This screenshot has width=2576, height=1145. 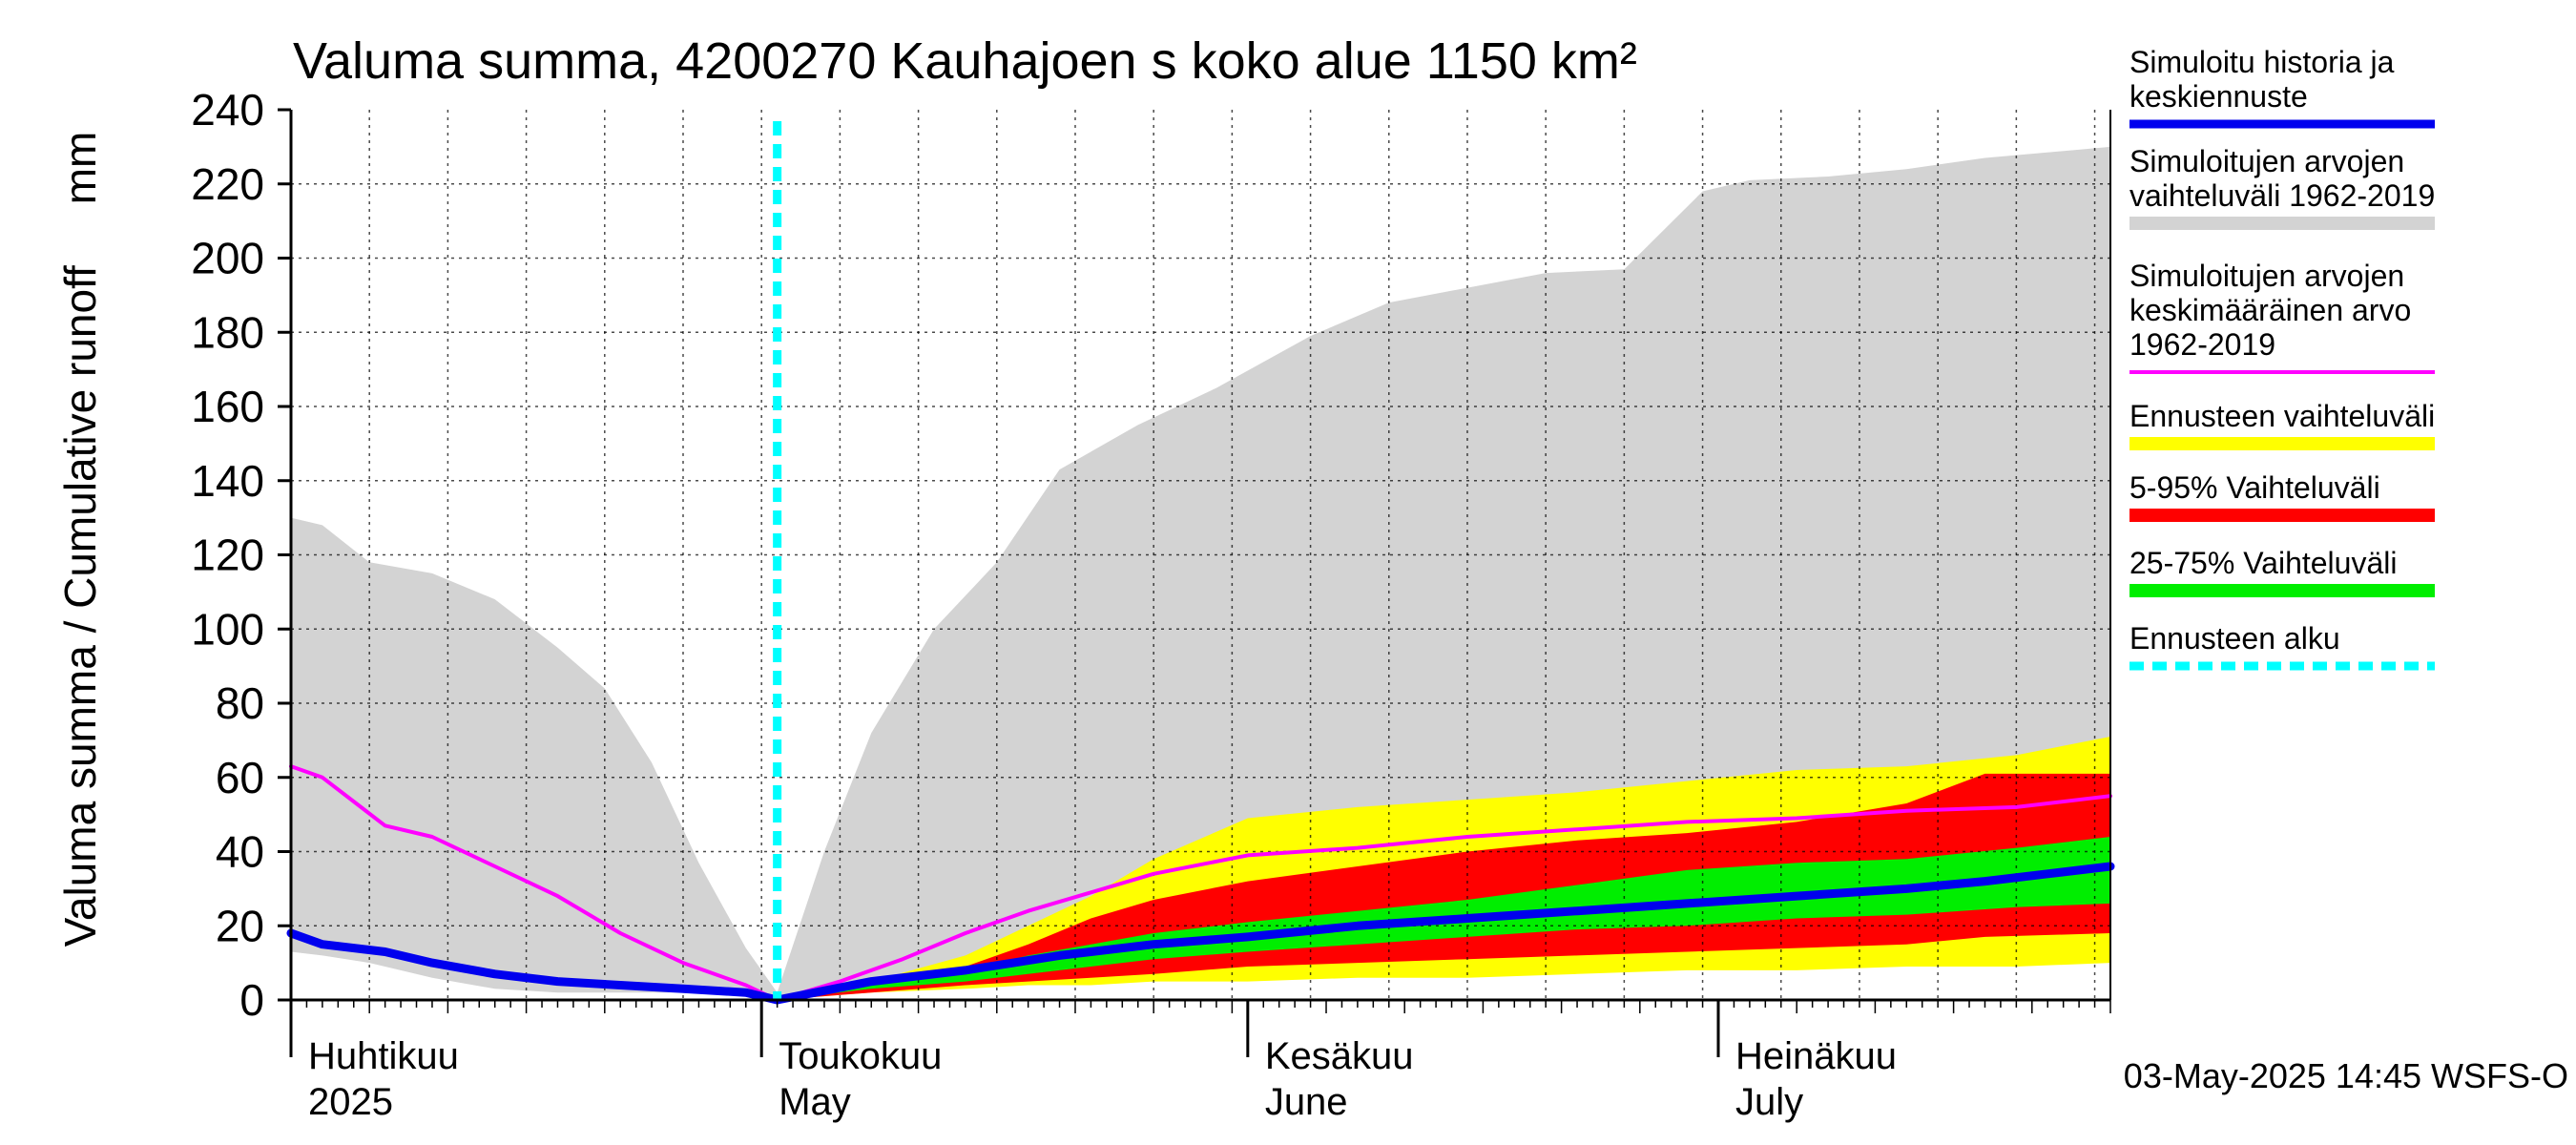 I want to click on y-tick-label-9: 180, so click(x=227, y=332).